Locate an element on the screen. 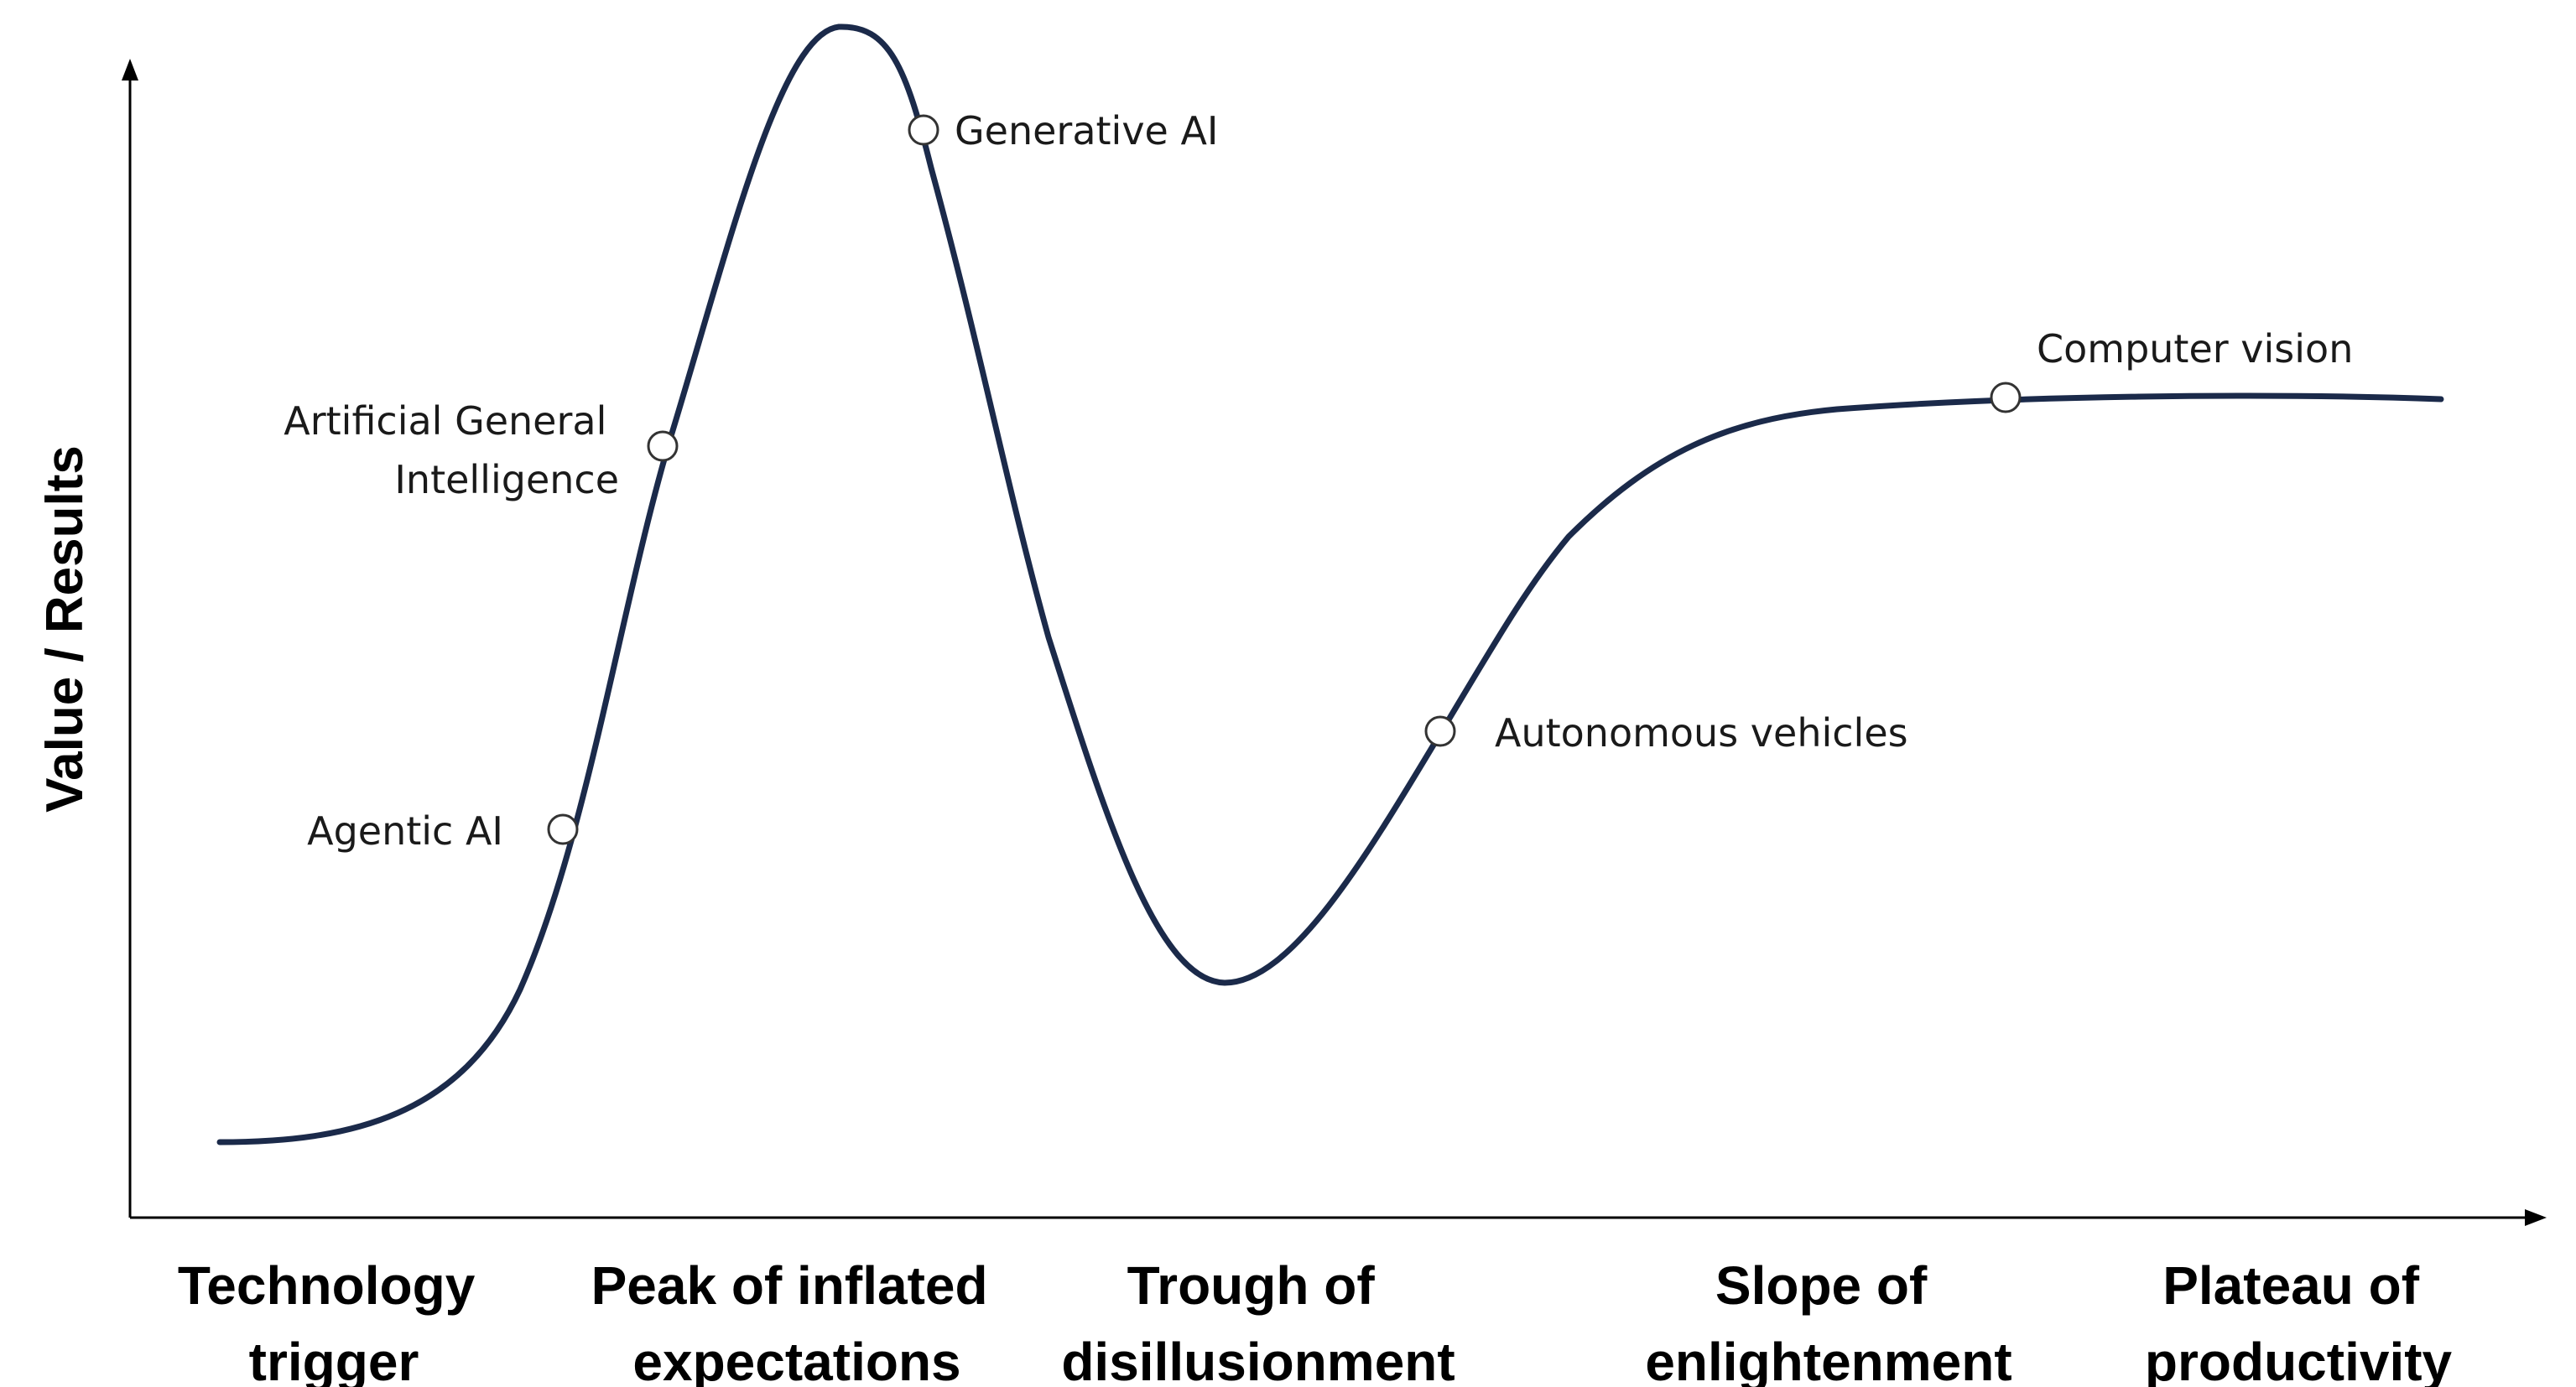 The image size is (2576, 1387). x-axis-arrow-icon is located at coordinates (2536, 1217).